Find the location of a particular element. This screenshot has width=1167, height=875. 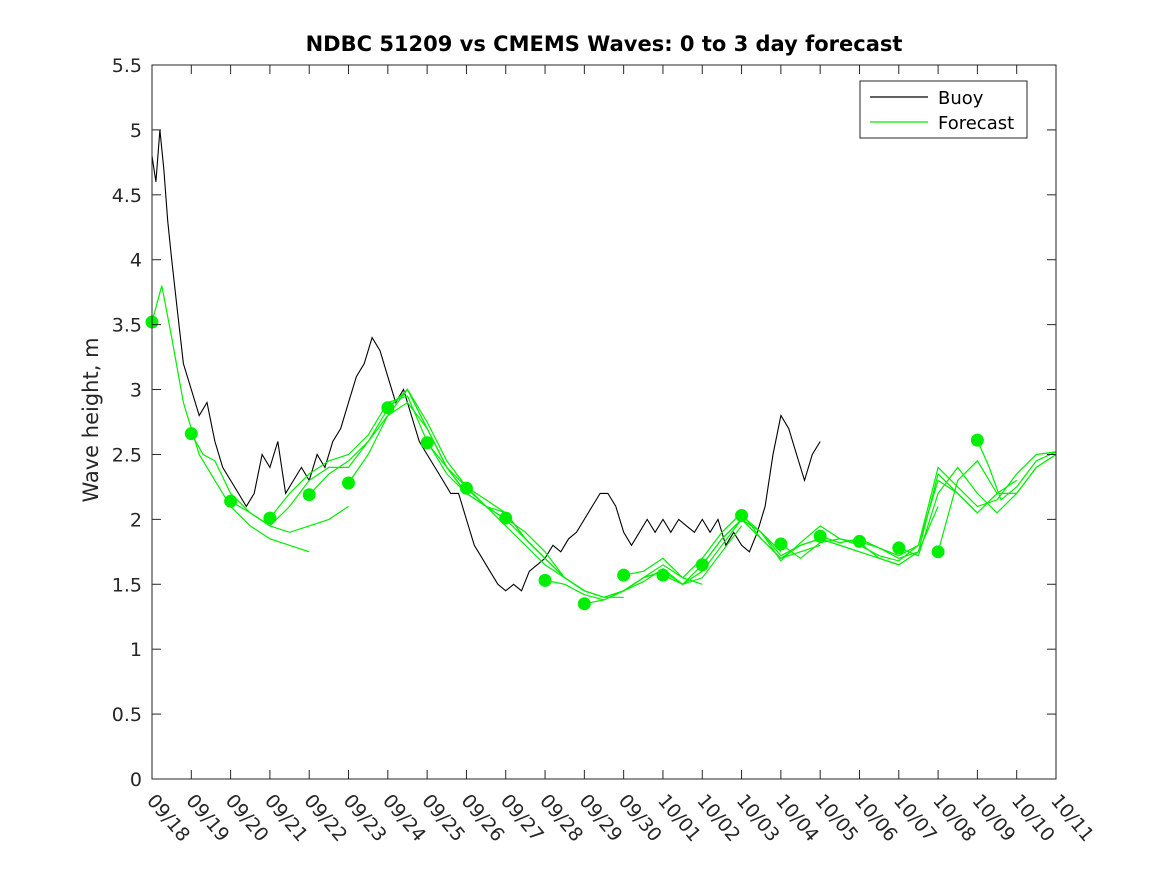

y-tick-label: 5 is located at coordinates (136, 131).